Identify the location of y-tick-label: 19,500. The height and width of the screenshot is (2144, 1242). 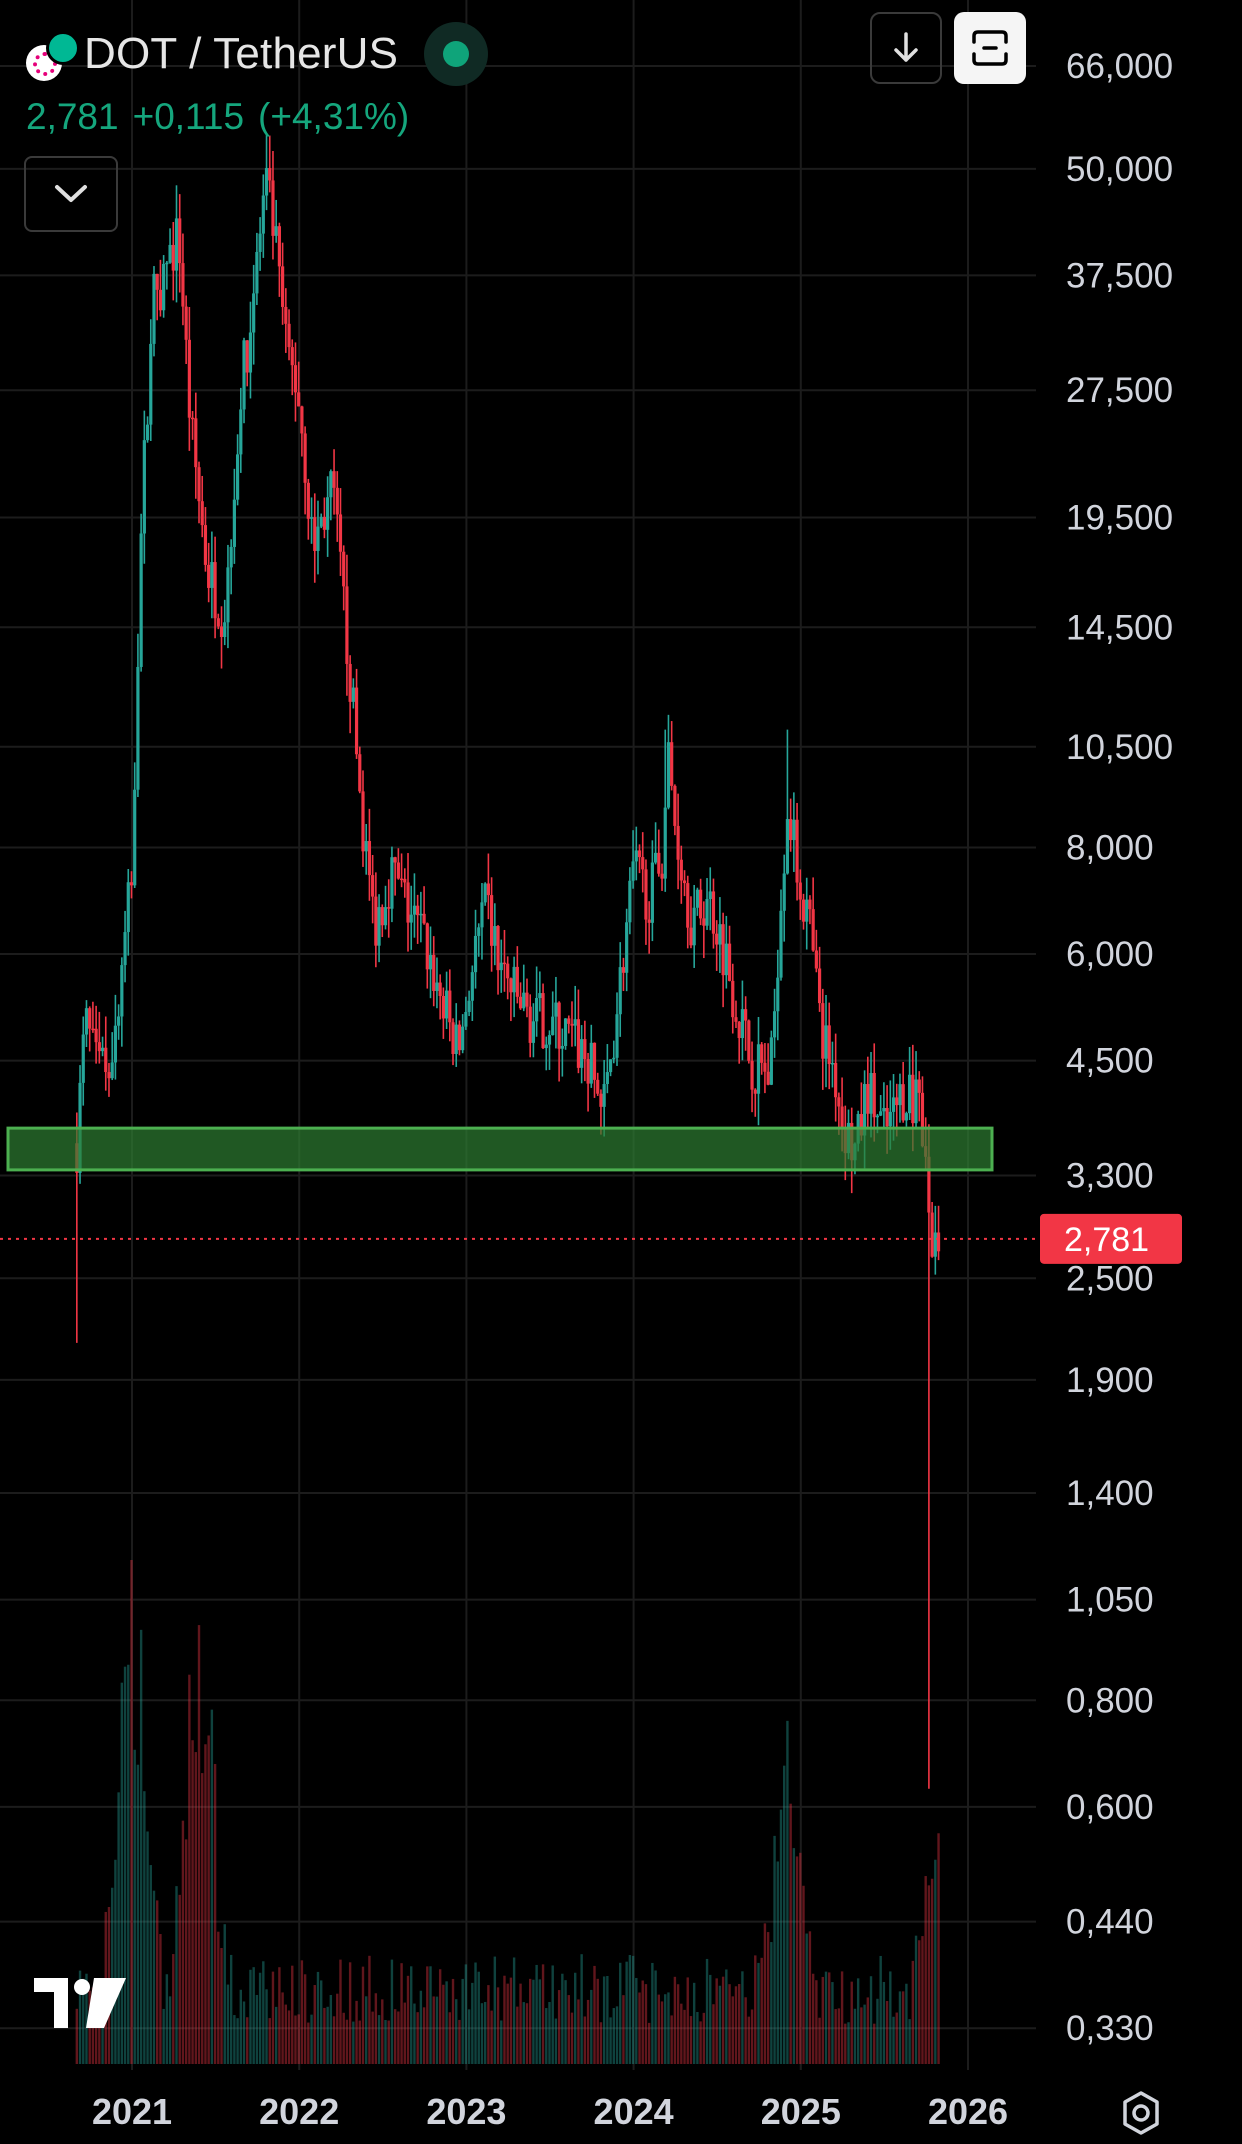
(1119, 518).